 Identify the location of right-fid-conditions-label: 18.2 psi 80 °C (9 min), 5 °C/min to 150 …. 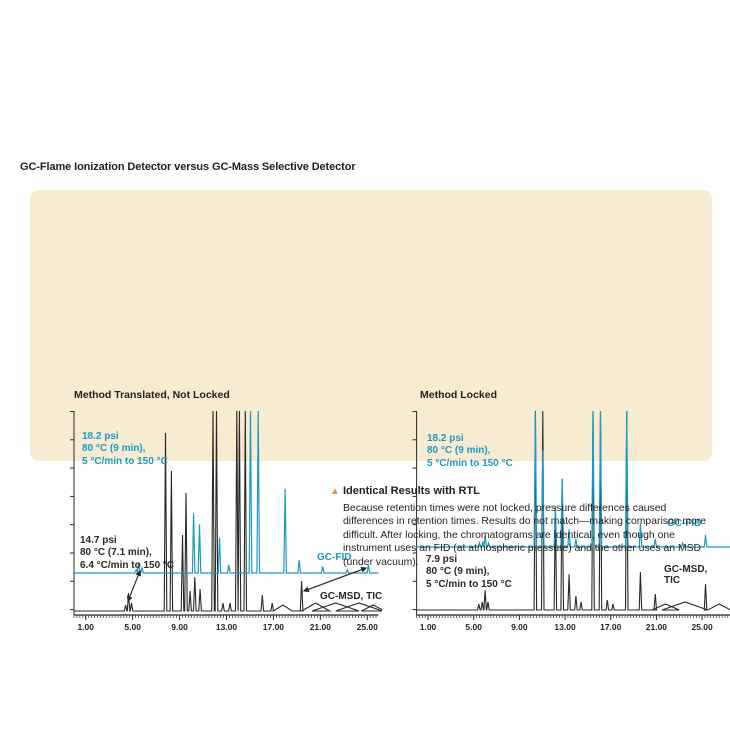
(470, 451).